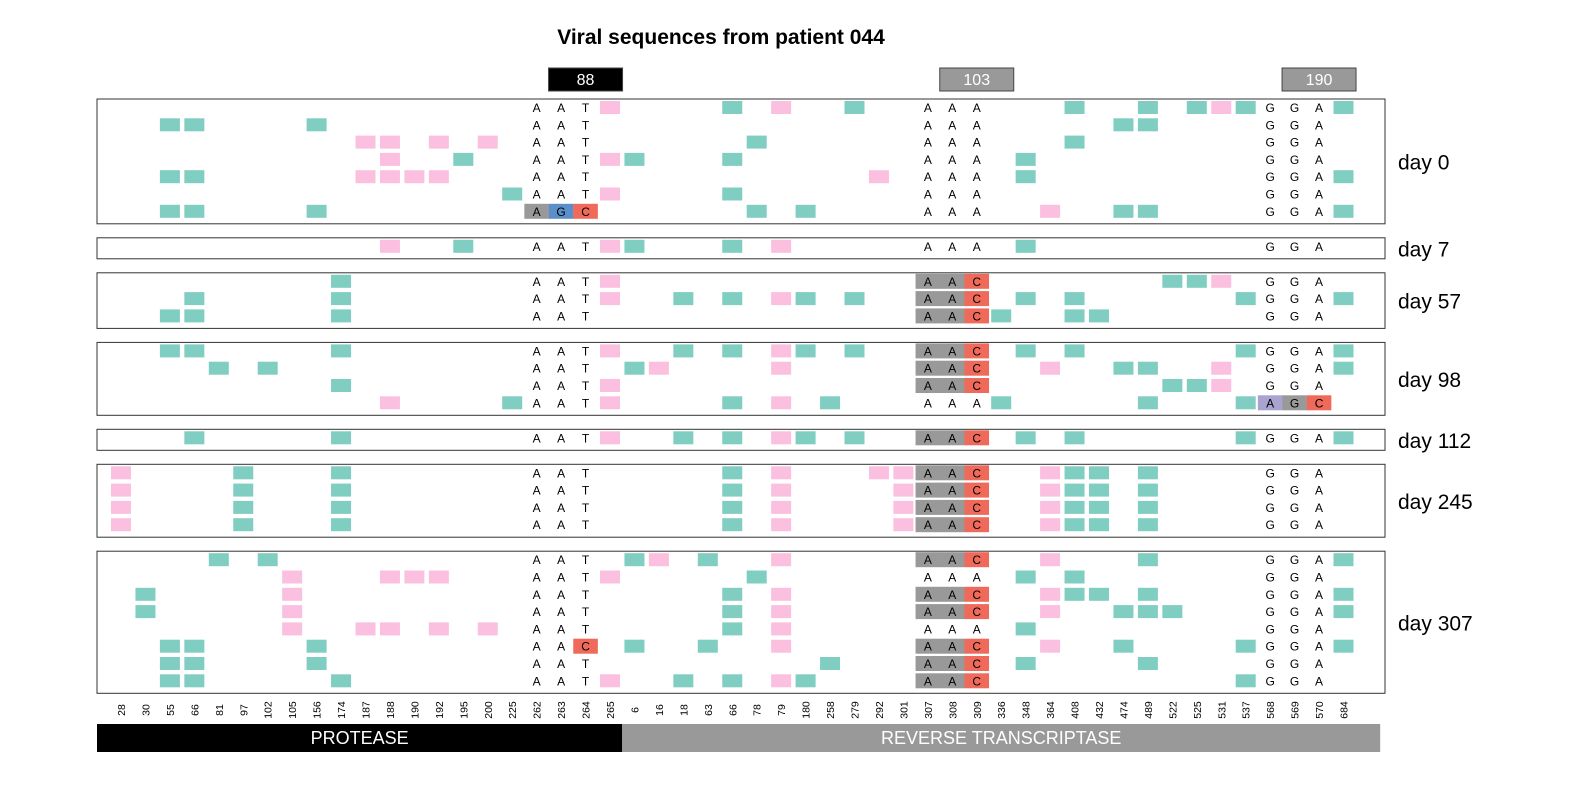 The image size is (1575, 785). What do you see at coordinates (244, 710) in the screenshot?
I see `position-label: 97` at bounding box center [244, 710].